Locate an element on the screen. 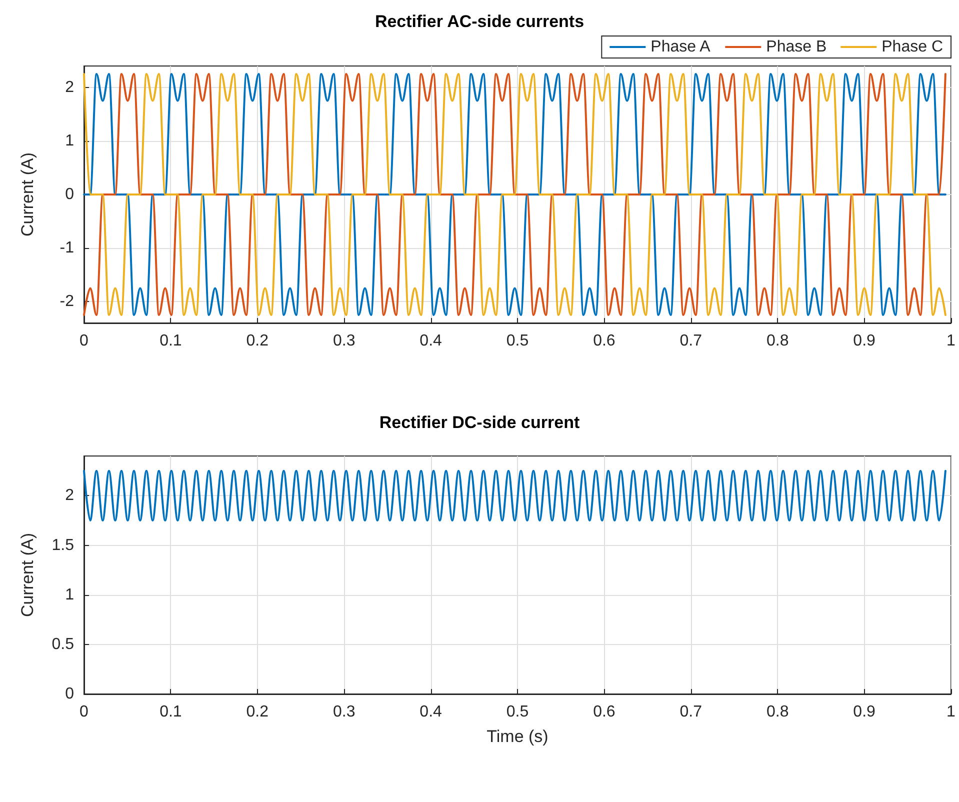  y-tick-label: -2 is located at coordinates (67, 301).